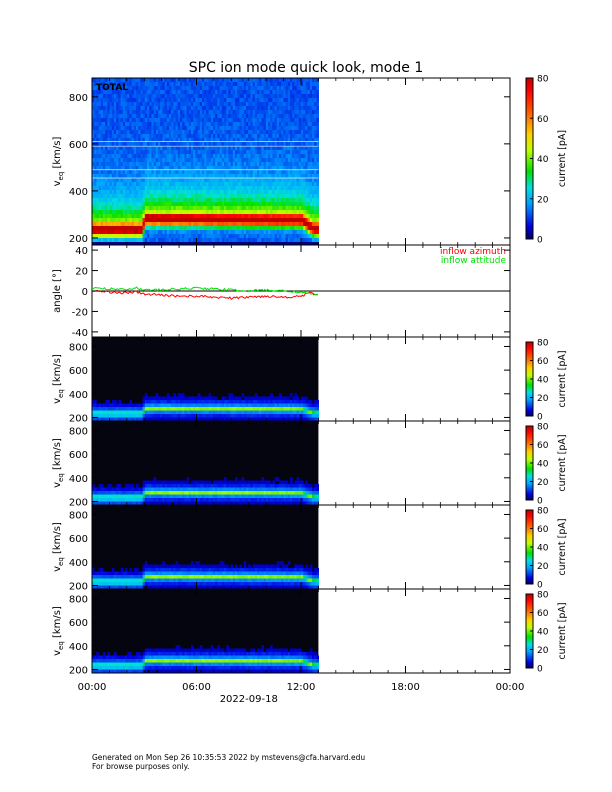  I want to click on angle-panel-ytick-label: 40, so click(81, 251).